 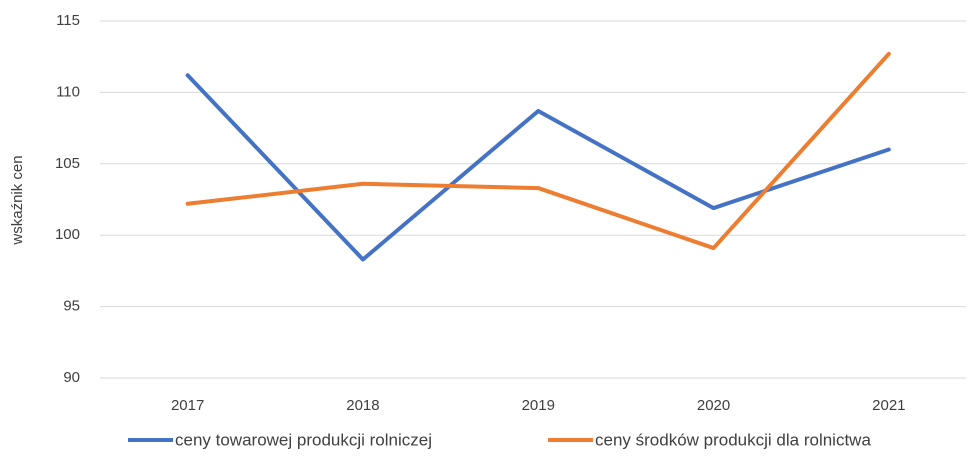 I want to click on x-tick-label: 2021, so click(x=888, y=405).